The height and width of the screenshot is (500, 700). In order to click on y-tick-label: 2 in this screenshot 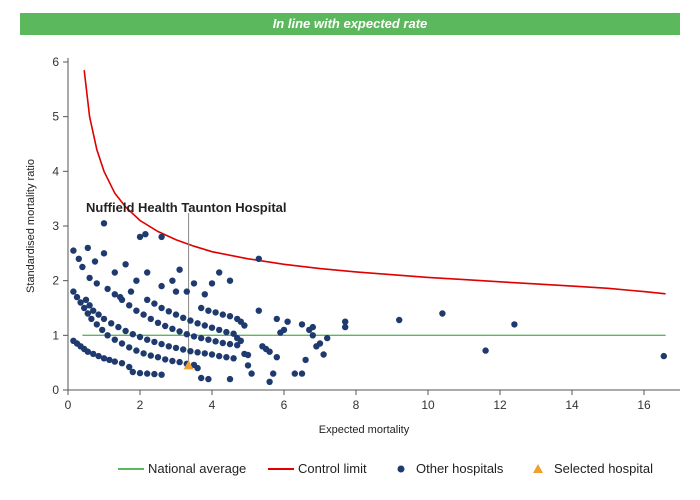, I will do `click(55, 281)`.